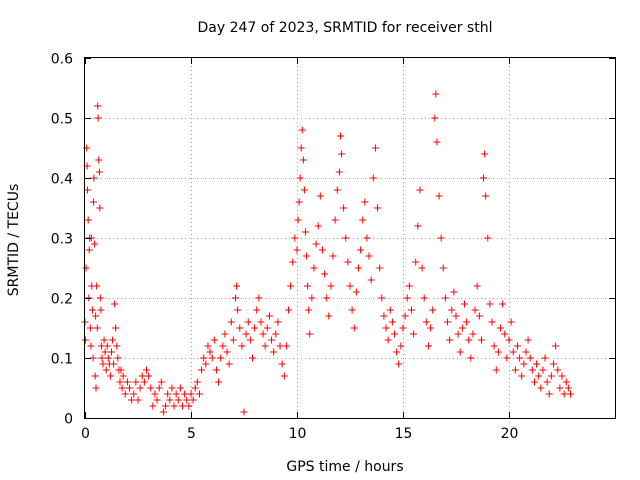  I want to click on x-tick-label: 5, so click(191, 434).